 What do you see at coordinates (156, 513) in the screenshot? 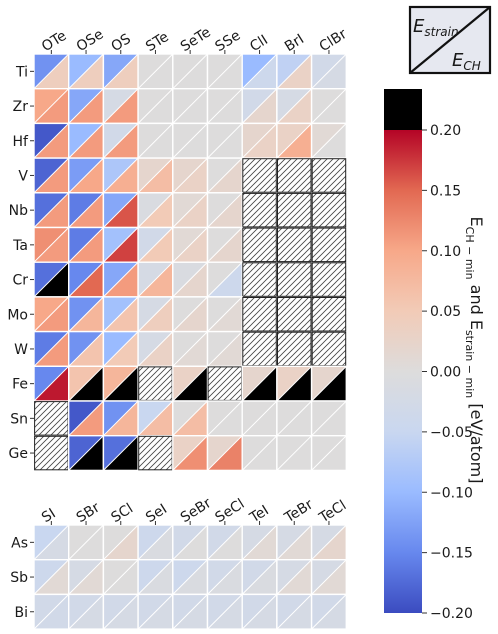
I see `column-label: SeI` at bounding box center [156, 513].